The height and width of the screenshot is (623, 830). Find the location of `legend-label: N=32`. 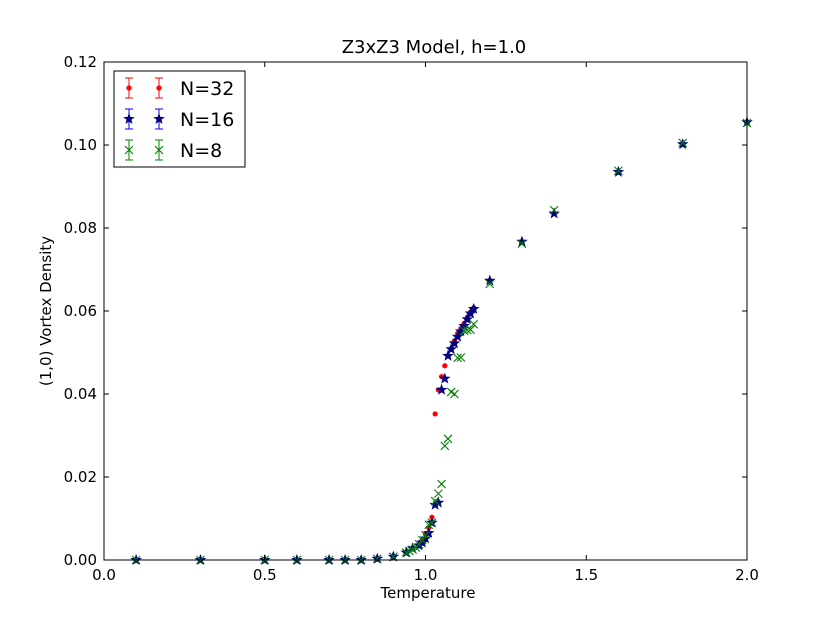

legend-label: N=32 is located at coordinates (207, 89).